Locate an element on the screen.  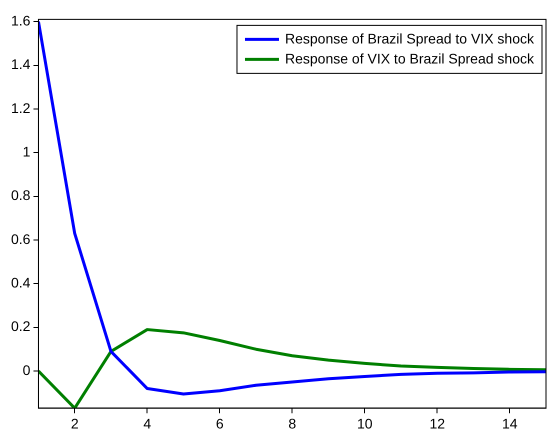
y-tick-label: 0 is located at coordinates (26, 370).